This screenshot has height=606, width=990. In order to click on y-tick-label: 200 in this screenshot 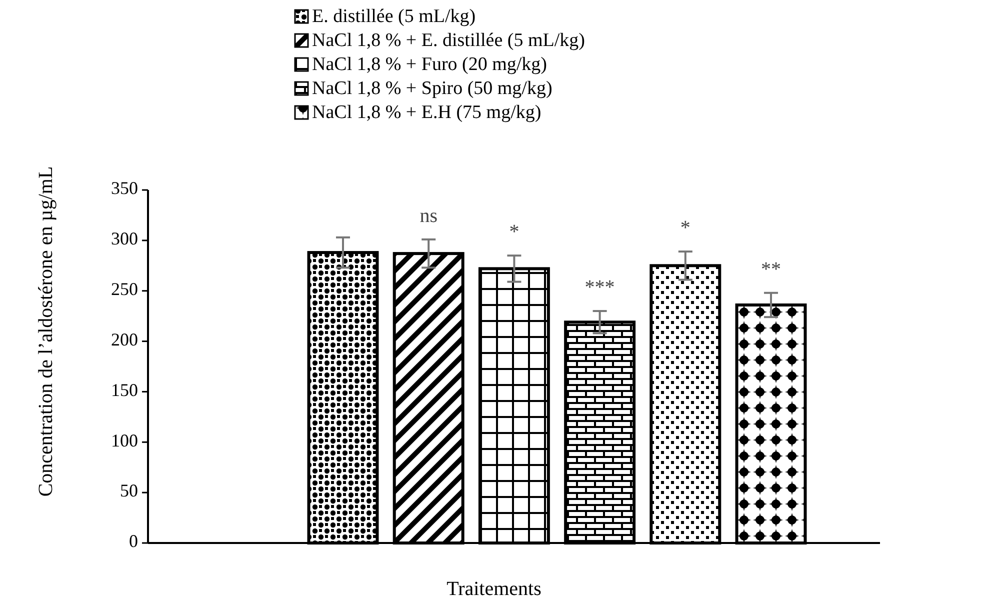, I will do `click(124, 339)`.